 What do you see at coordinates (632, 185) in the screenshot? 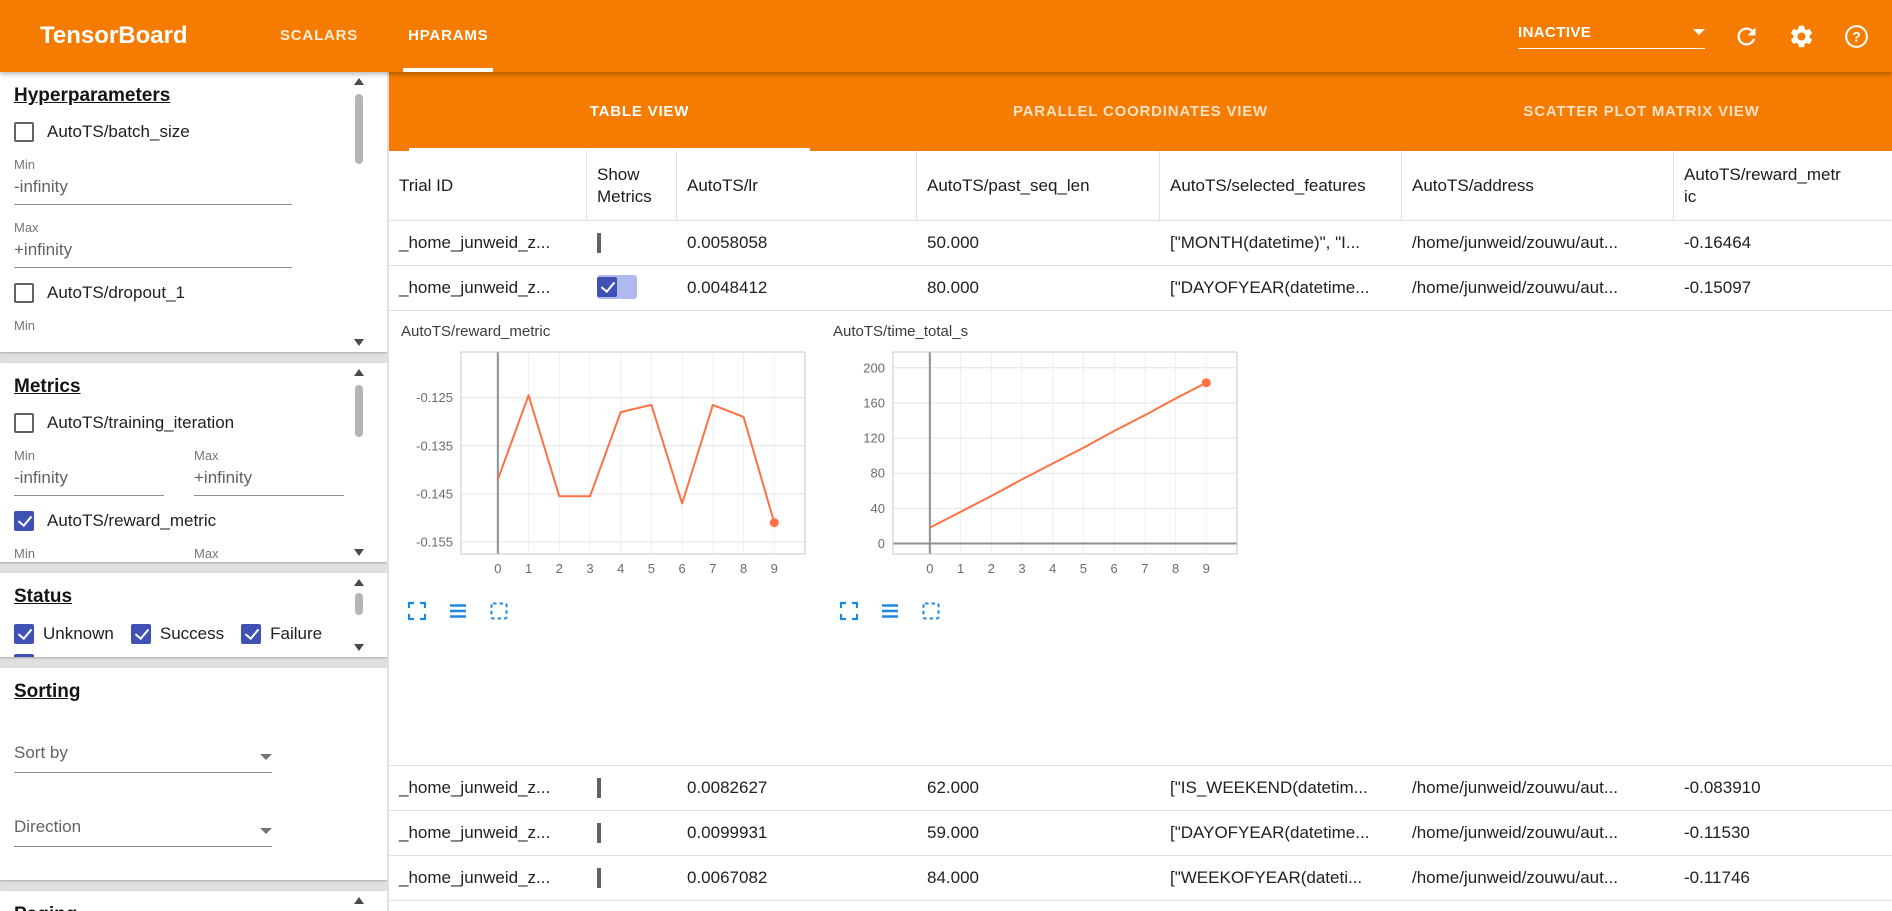
I see `column-header-show-metrics: Show Metrics` at bounding box center [632, 185].